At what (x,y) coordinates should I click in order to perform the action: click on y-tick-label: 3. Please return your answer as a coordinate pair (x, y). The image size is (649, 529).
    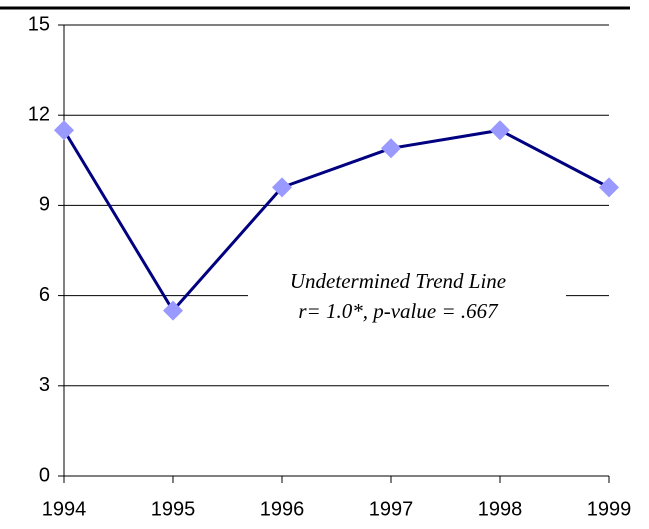
    Looking at the image, I should click on (44, 385).